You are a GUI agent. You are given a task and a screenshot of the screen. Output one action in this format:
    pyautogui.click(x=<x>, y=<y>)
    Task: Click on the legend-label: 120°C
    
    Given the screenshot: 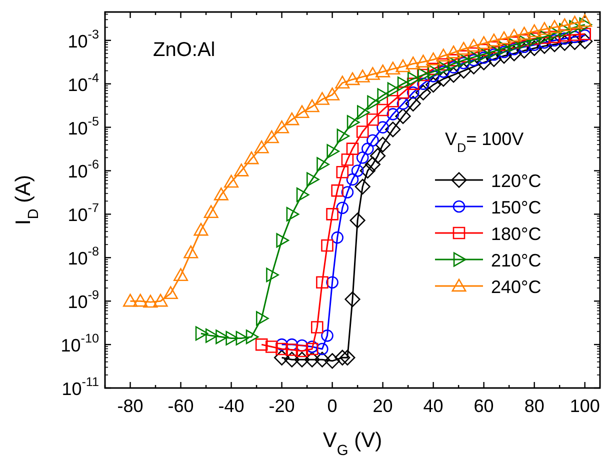 What is the action you would take?
    pyautogui.click(x=516, y=181)
    